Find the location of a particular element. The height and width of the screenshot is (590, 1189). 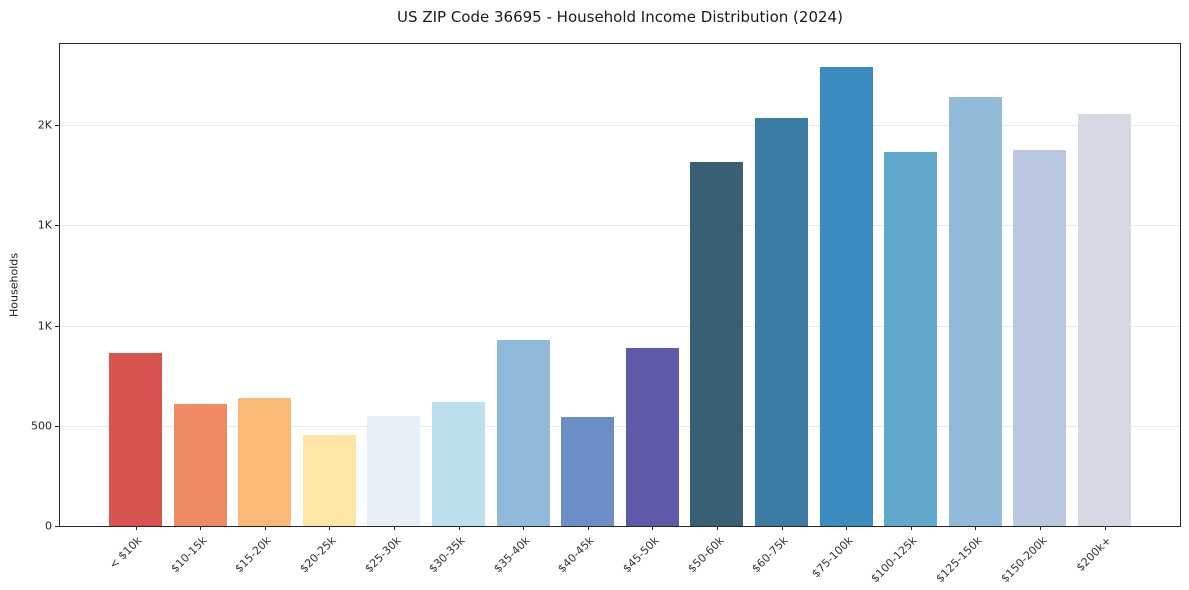

x-tick-label: $25-30k is located at coordinates (382, 555).